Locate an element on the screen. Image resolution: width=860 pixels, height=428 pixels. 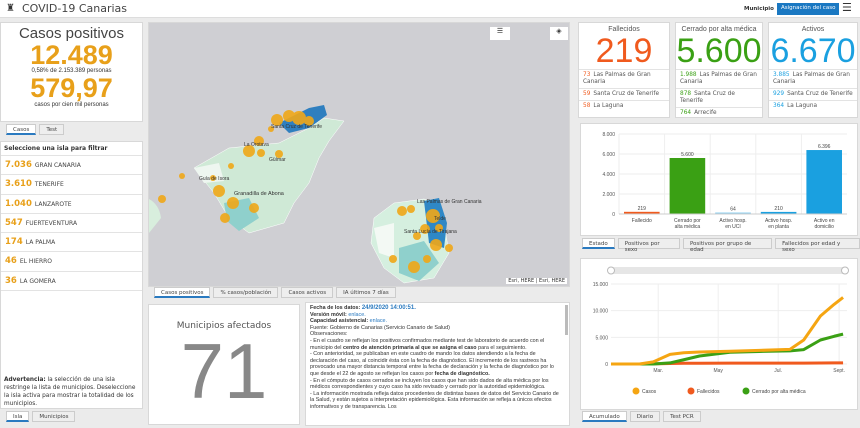
map-label: Las Palmas de Gran Canaria is located at coordinates (449, 202).